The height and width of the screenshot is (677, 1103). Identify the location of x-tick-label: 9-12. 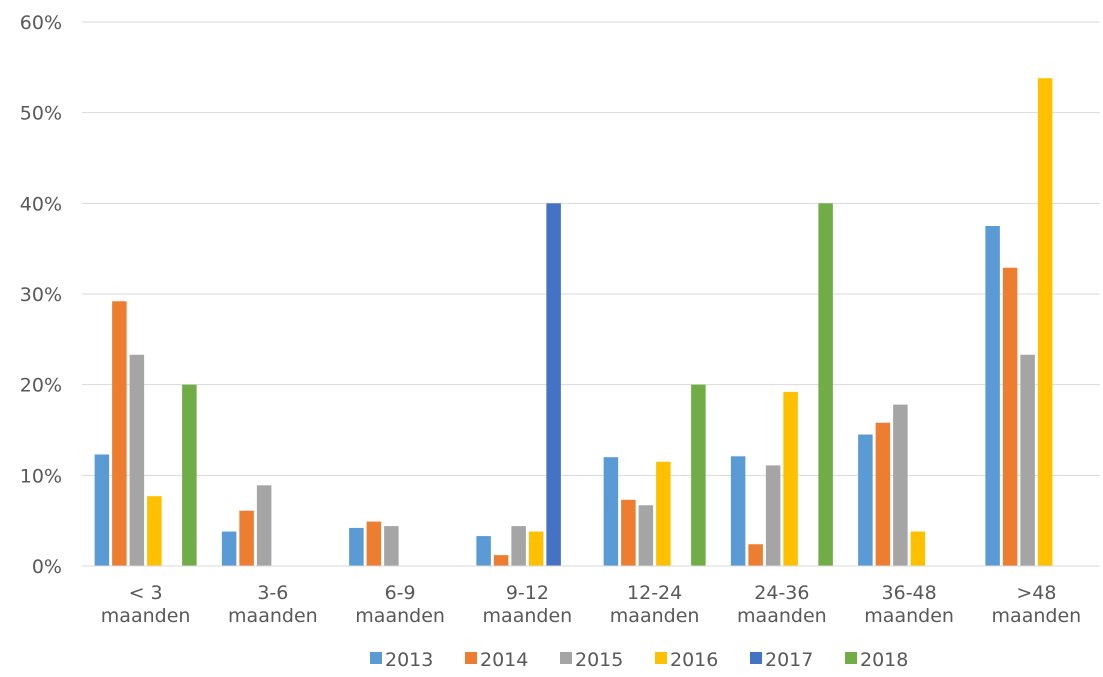
(527, 593).